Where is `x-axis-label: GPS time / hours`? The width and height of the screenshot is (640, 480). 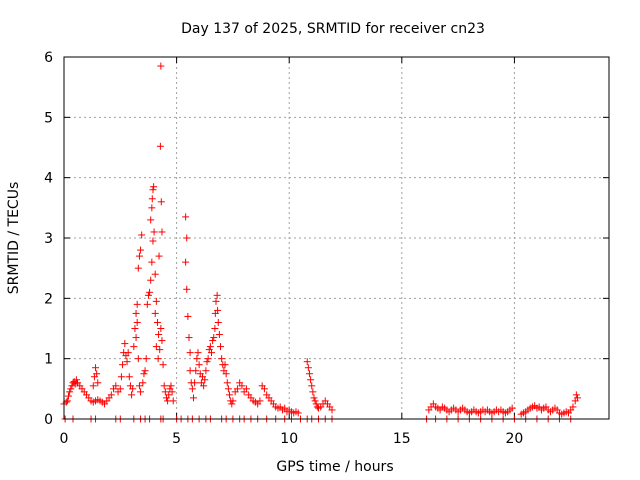 x-axis-label: GPS time / hours is located at coordinates (334, 467).